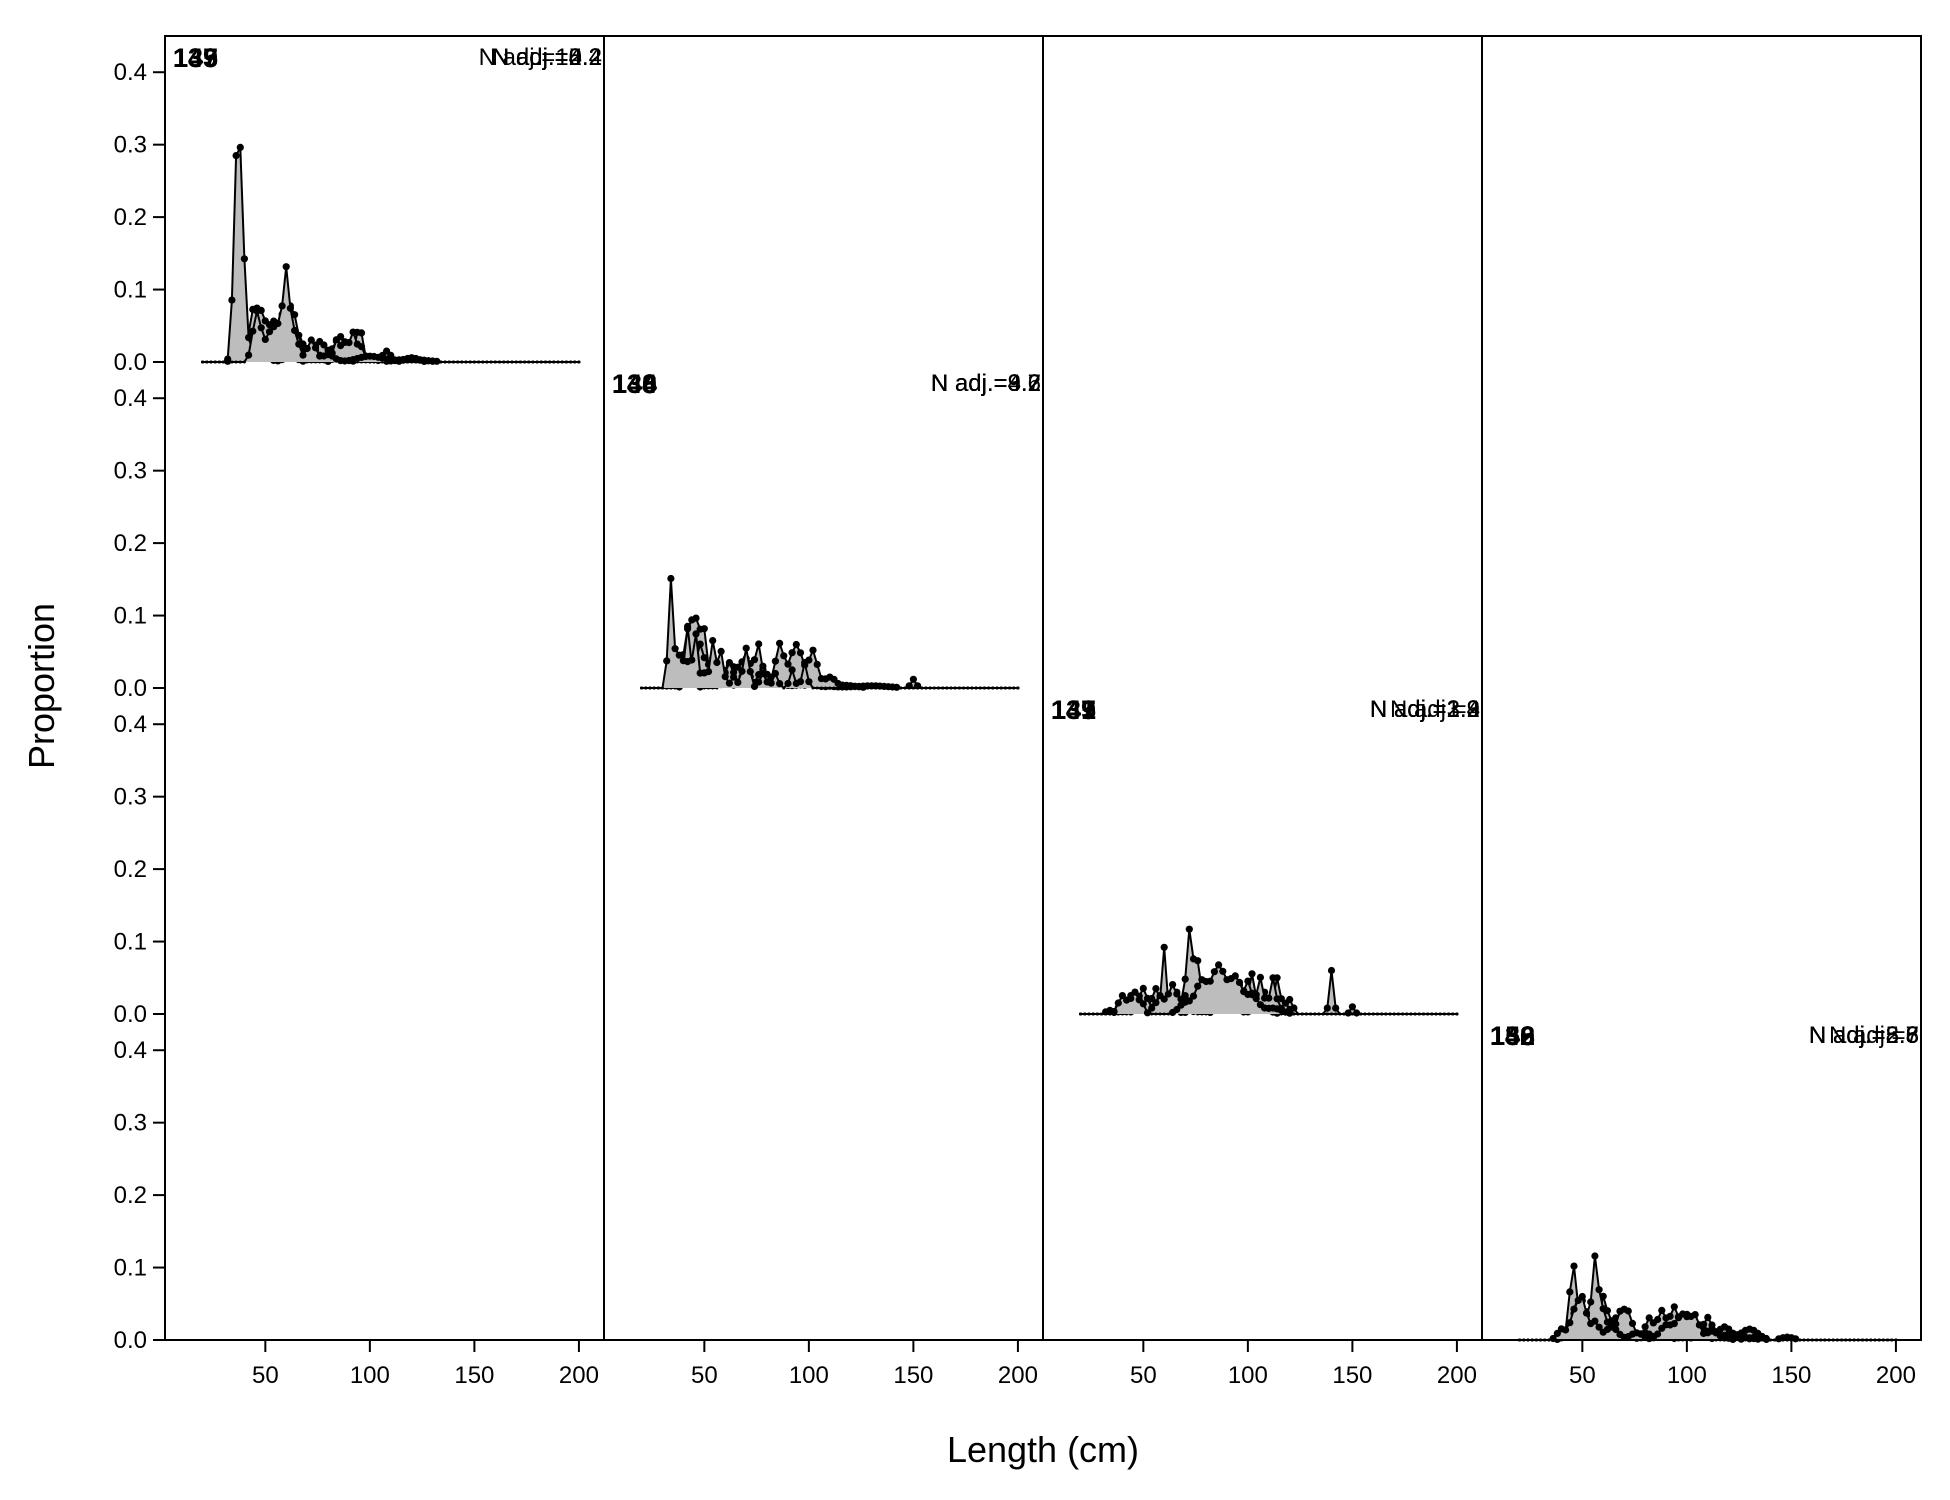  I want to click on panel-149: 149 N adj.=3, so click(1265, 856).